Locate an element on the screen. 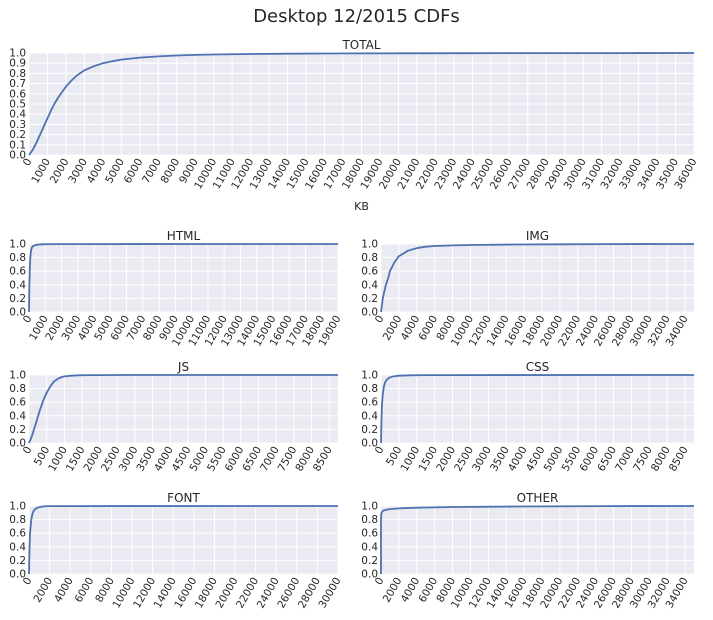 The height and width of the screenshot is (620, 713). img-y-tick-label: 0.4 is located at coordinates (369, 285).